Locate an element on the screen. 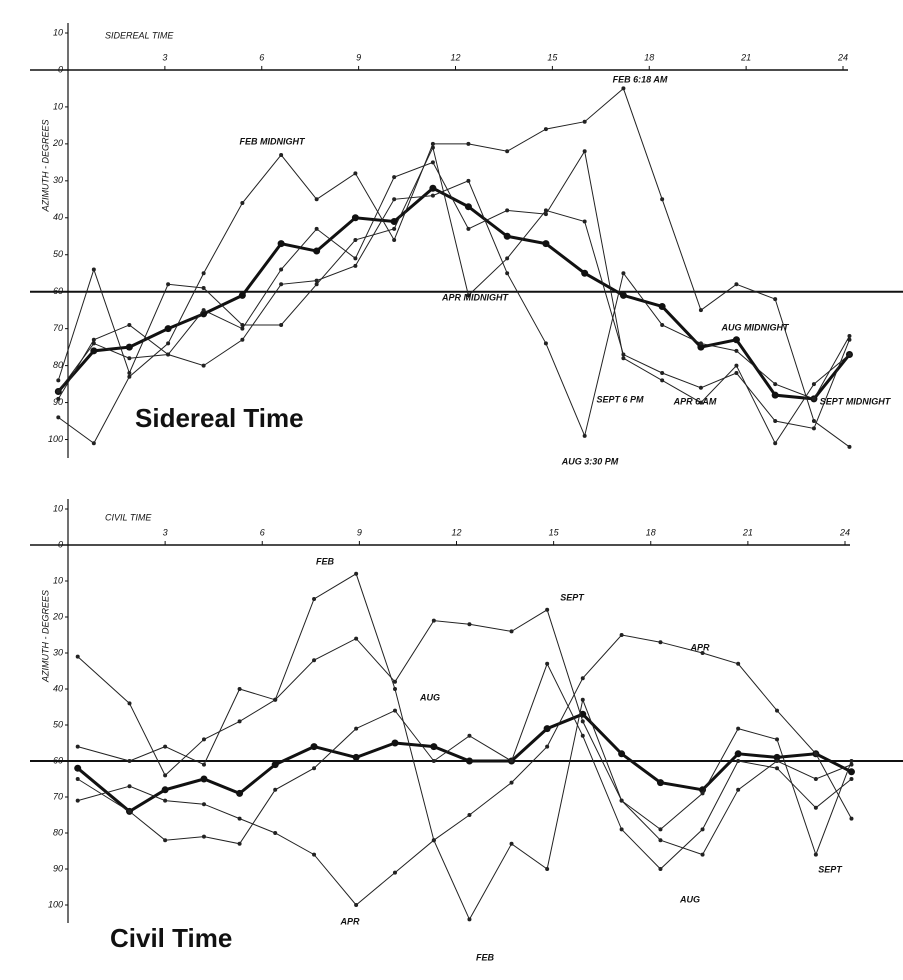 The width and height of the screenshot is (903, 980). annotation: SEPT is located at coordinates (572, 597).